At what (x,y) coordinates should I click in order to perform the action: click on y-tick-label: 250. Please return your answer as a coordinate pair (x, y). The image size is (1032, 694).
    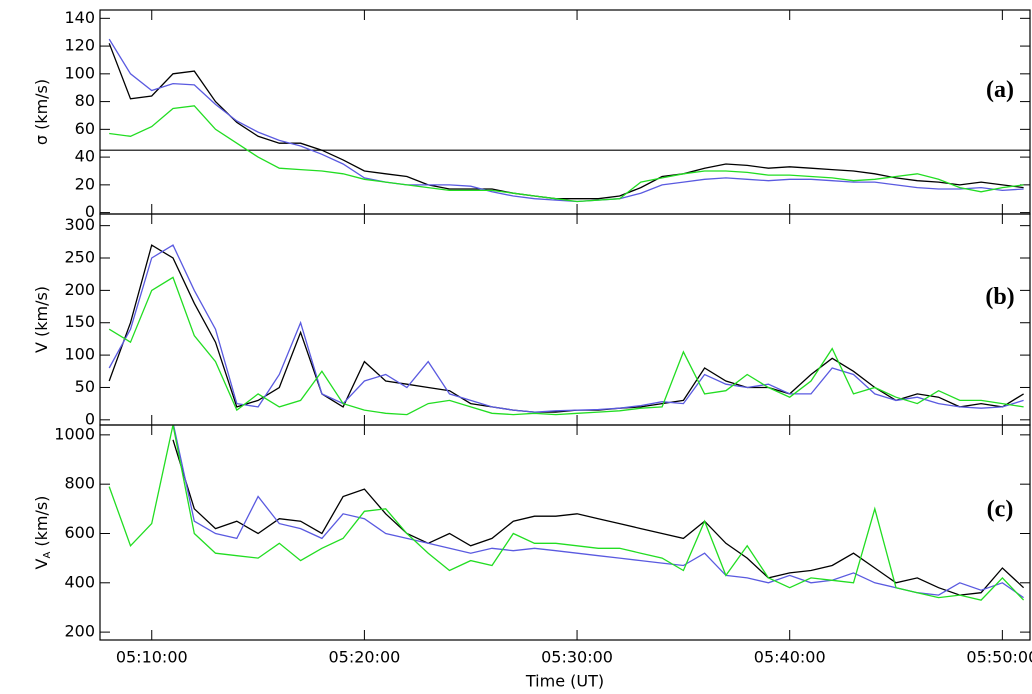
    Looking at the image, I should click on (79, 257).